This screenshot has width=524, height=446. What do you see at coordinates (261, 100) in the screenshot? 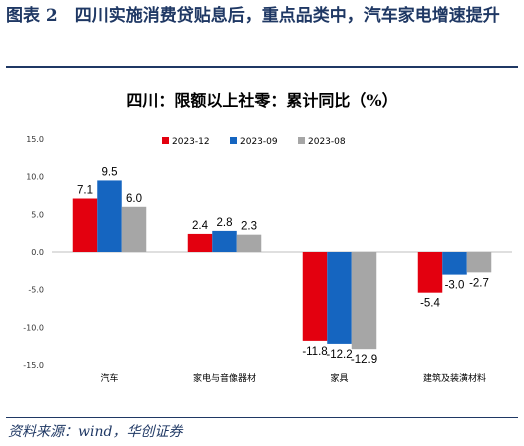
I see `chart-title: 四川：限额以上社零：累计同比（%）` at bounding box center [261, 100].